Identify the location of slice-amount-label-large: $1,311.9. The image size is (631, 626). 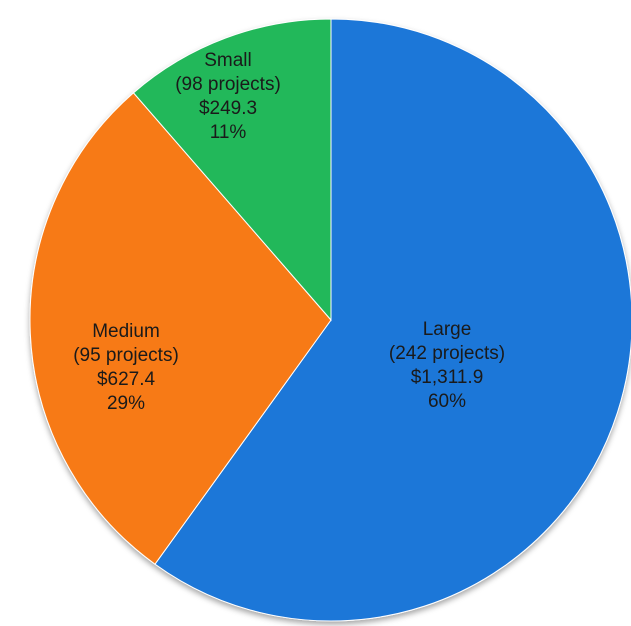
(447, 377).